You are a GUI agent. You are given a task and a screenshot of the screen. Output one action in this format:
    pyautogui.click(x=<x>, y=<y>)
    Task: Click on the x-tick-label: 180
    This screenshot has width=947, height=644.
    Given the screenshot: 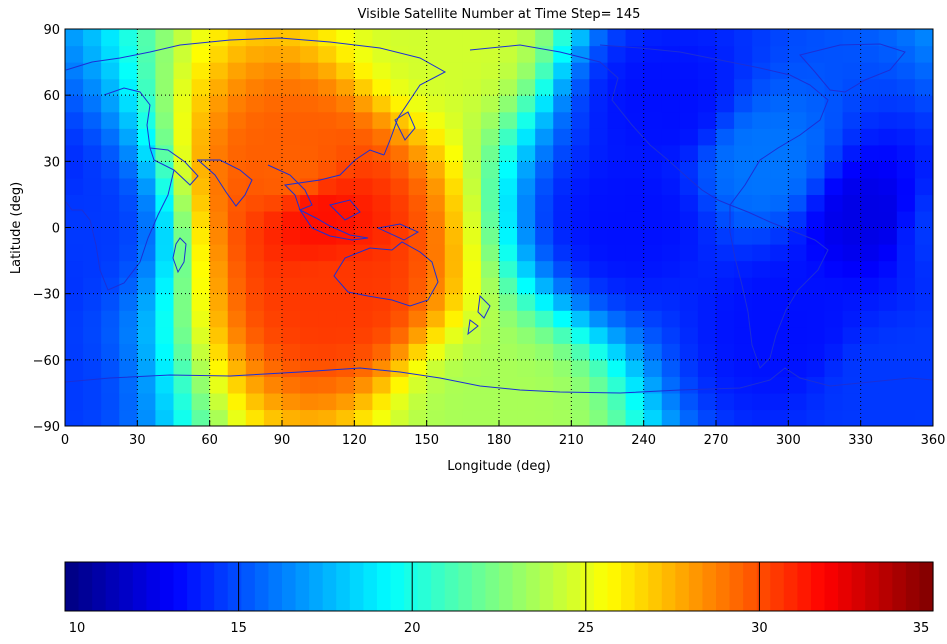 What is the action you would take?
    pyautogui.click(x=499, y=440)
    